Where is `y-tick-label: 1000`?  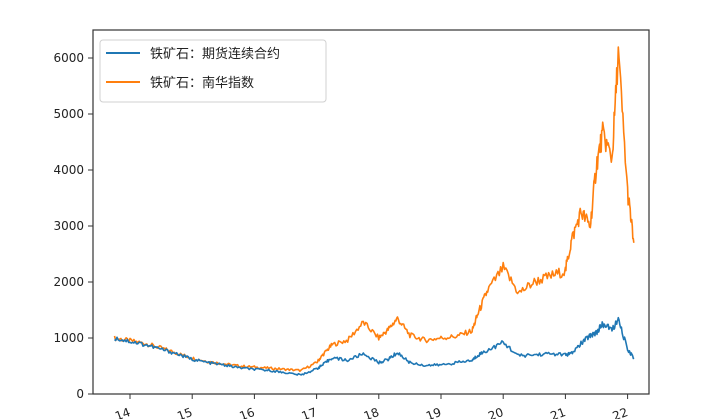
y-tick-label: 1000 is located at coordinates (68, 338).